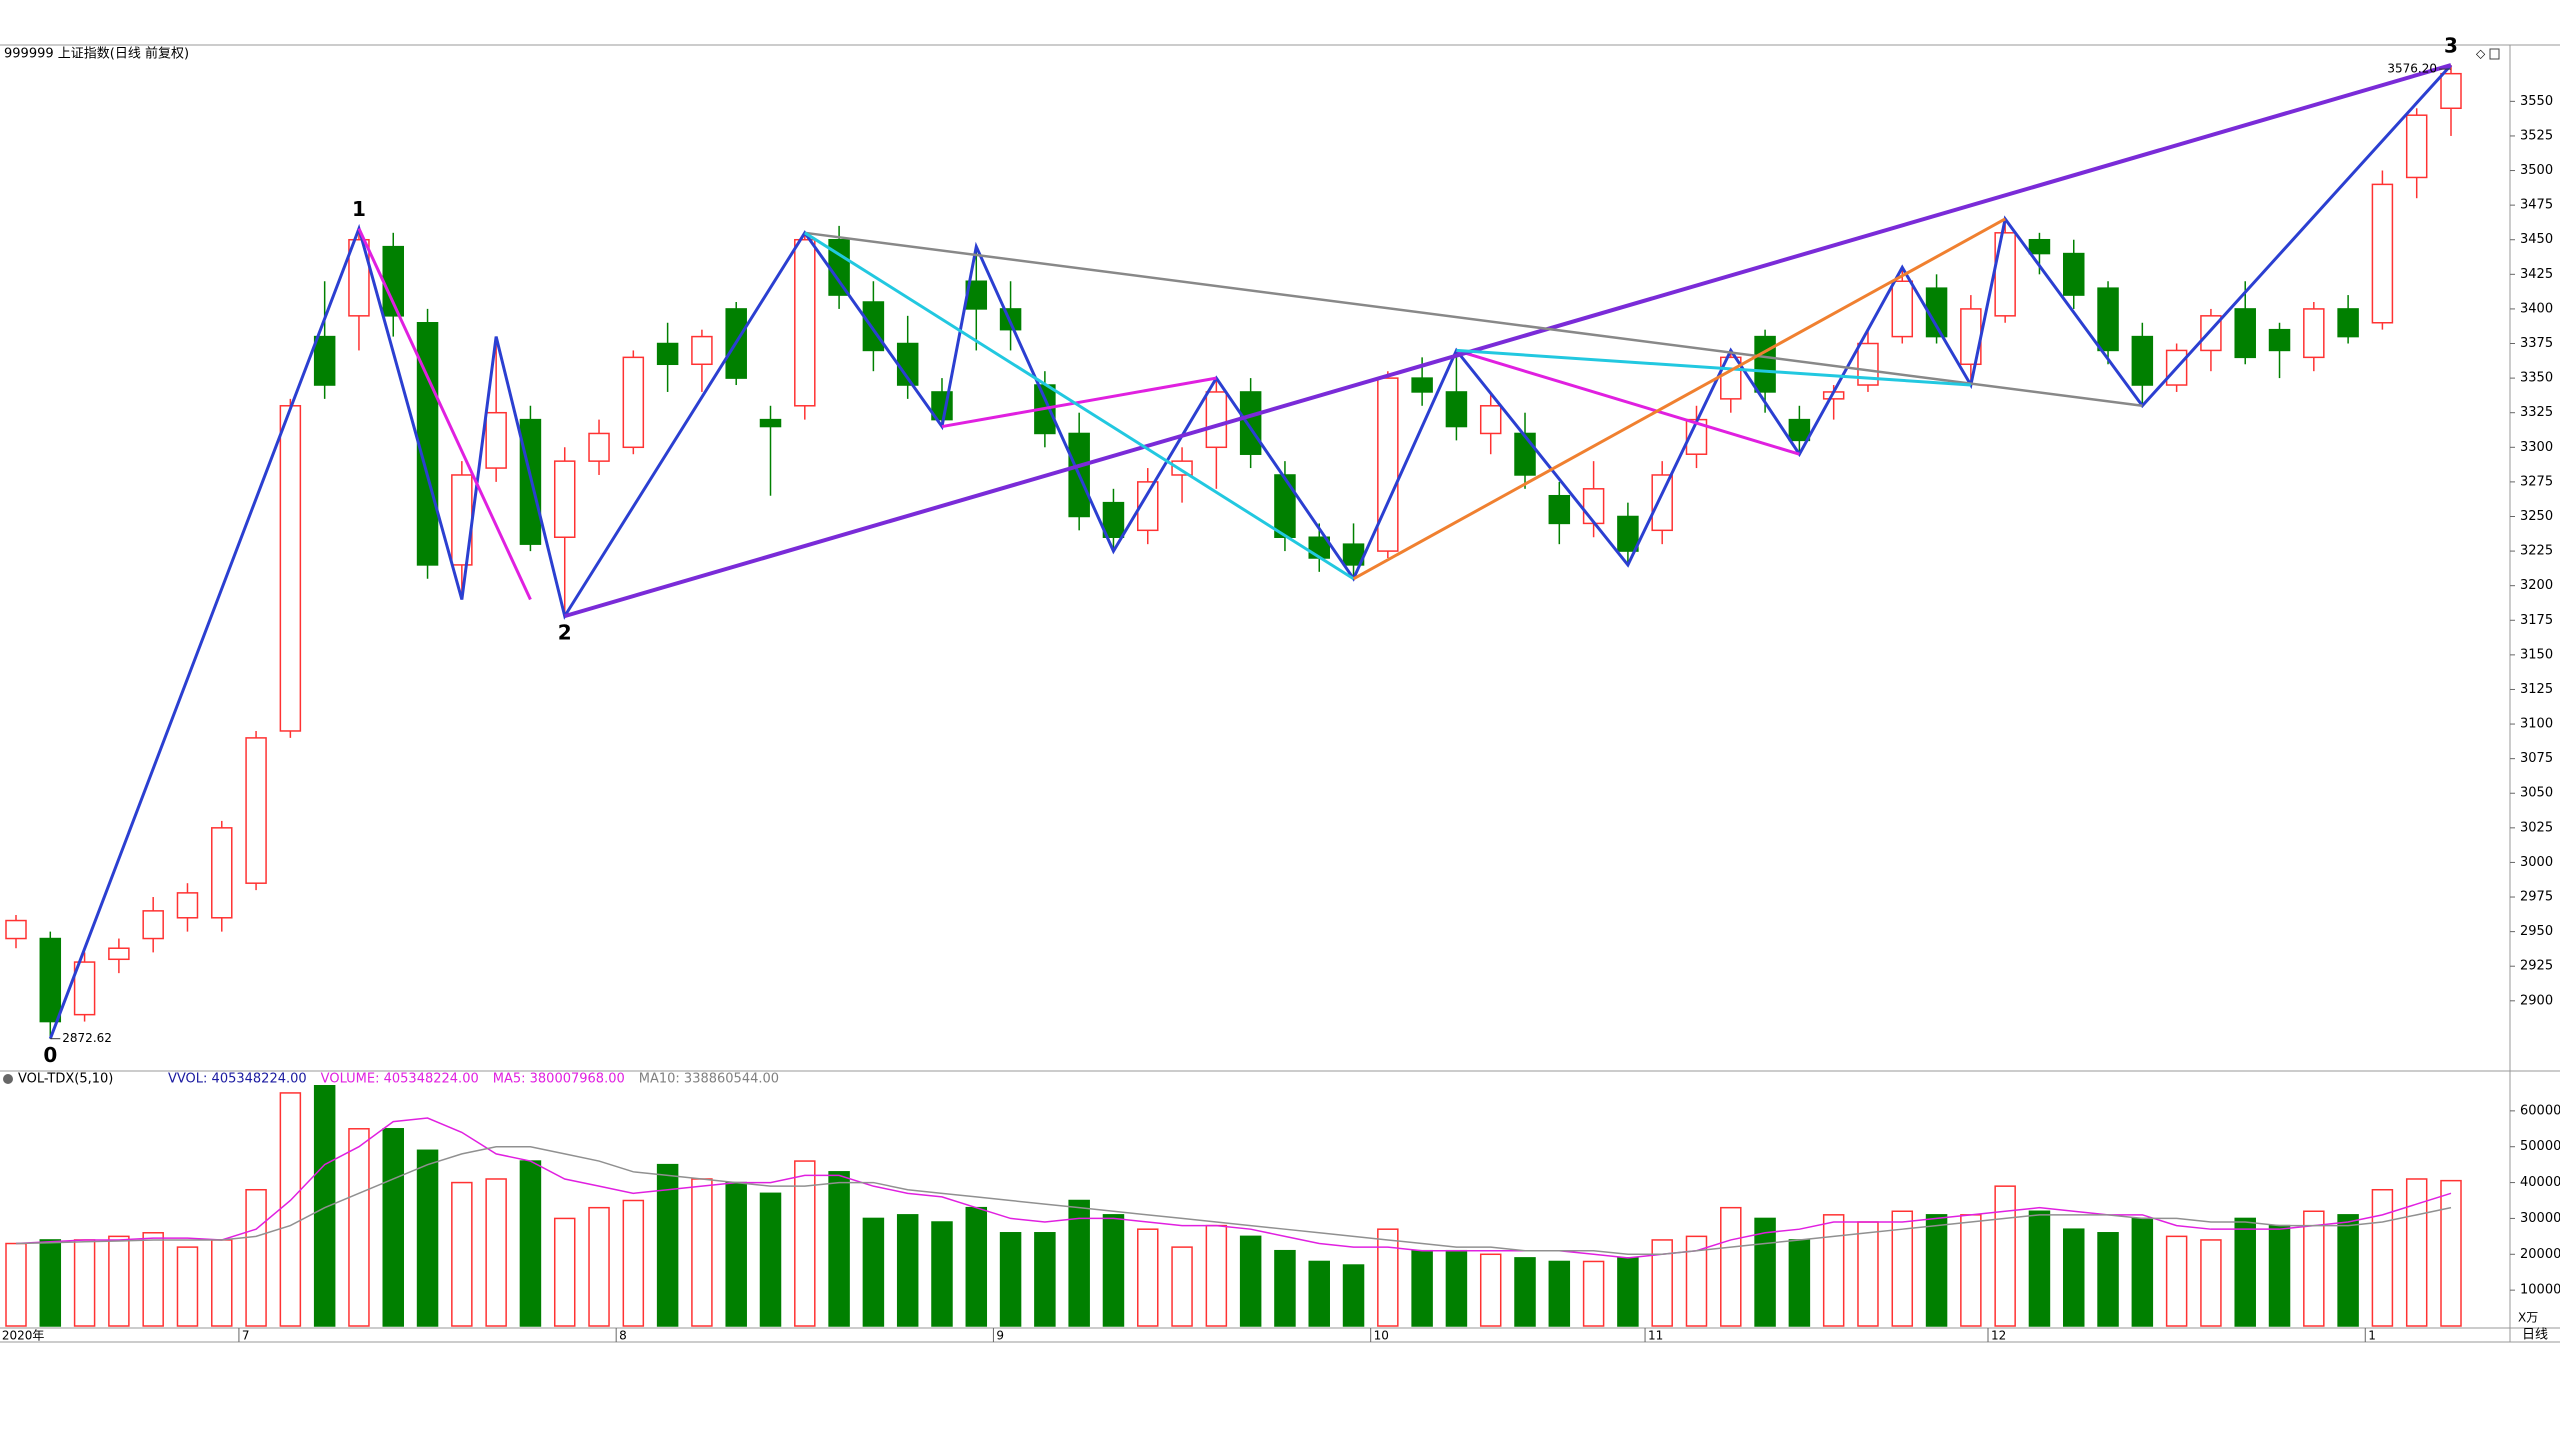 The height and width of the screenshot is (1444, 2560). I want to click on wave-label: 1, so click(359, 209).